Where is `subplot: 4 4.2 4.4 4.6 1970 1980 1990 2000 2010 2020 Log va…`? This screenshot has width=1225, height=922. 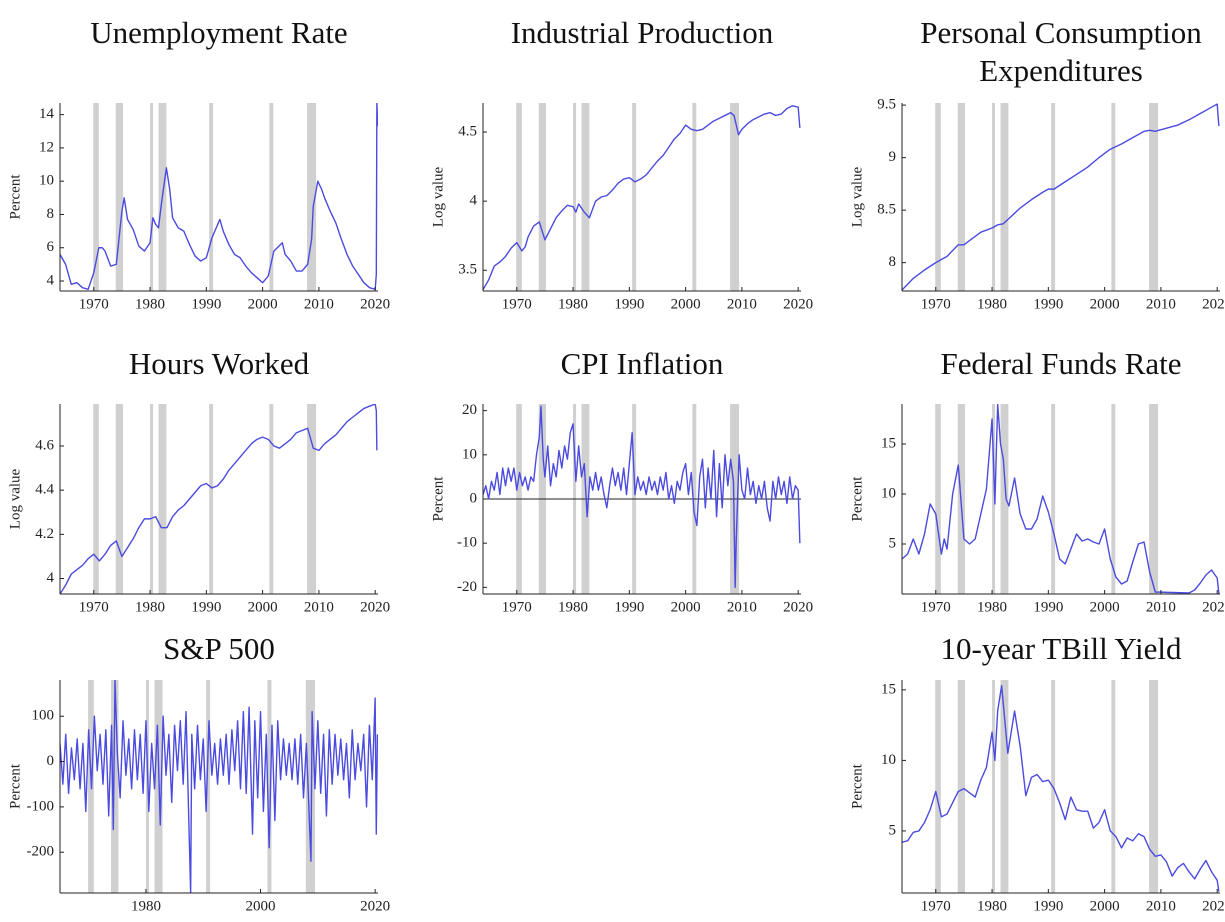 subplot: 4 4.2 4.4 4.6 1970 1980 1990 2000 2010 2020 Log va… is located at coordinates (198, 509).